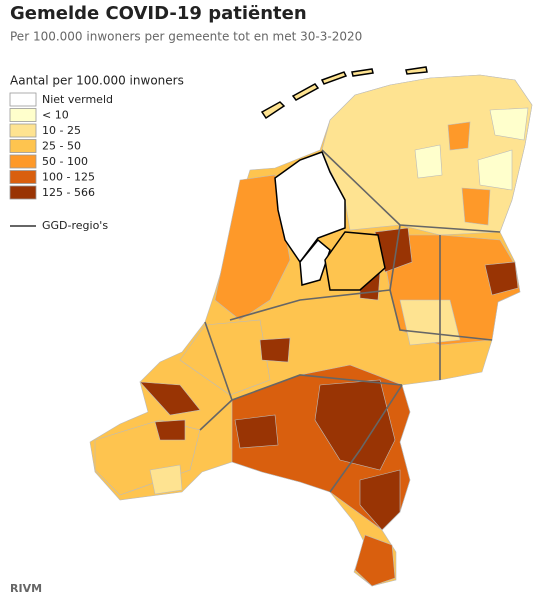 The image size is (547, 601). What do you see at coordinates (26, 588) in the screenshot?
I see `source: RIVM` at bounding box center [26, 588].